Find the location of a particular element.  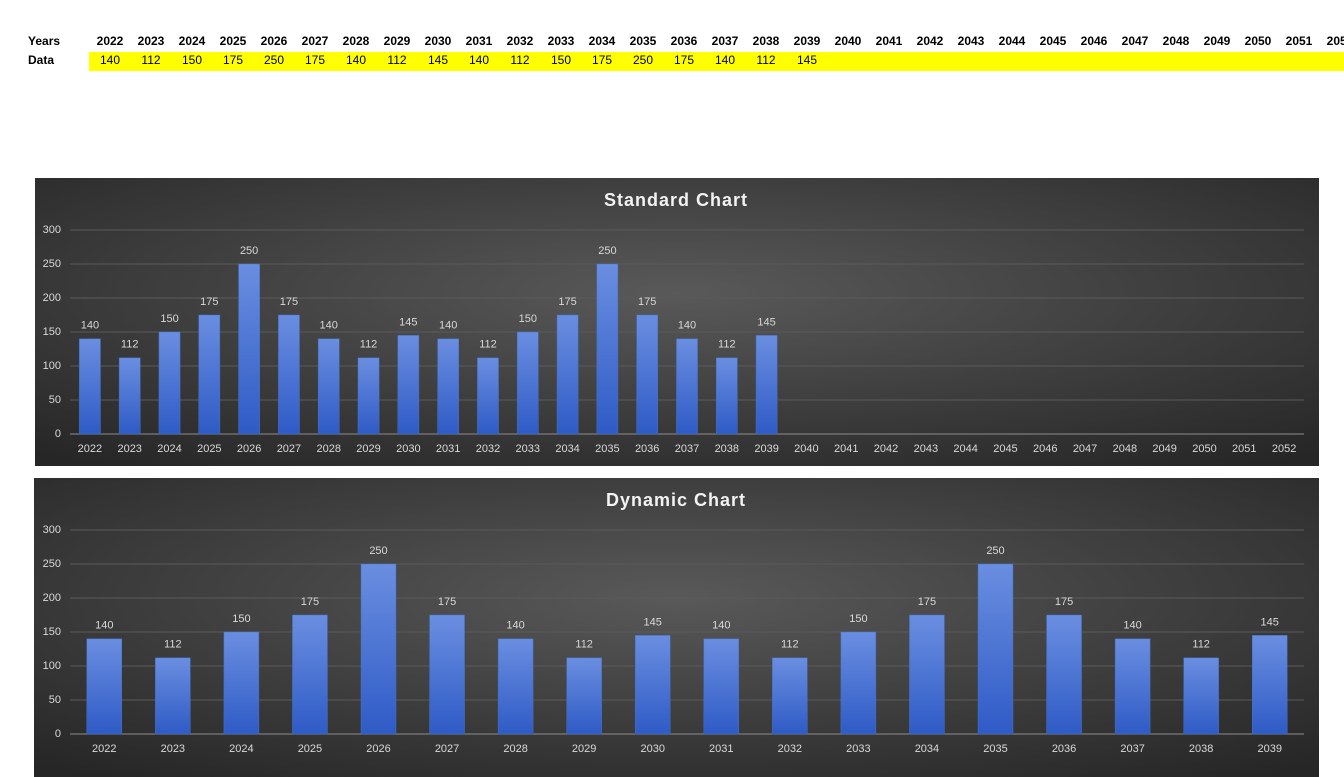

column-header: 2045 is located at coordinates (1053, 41).